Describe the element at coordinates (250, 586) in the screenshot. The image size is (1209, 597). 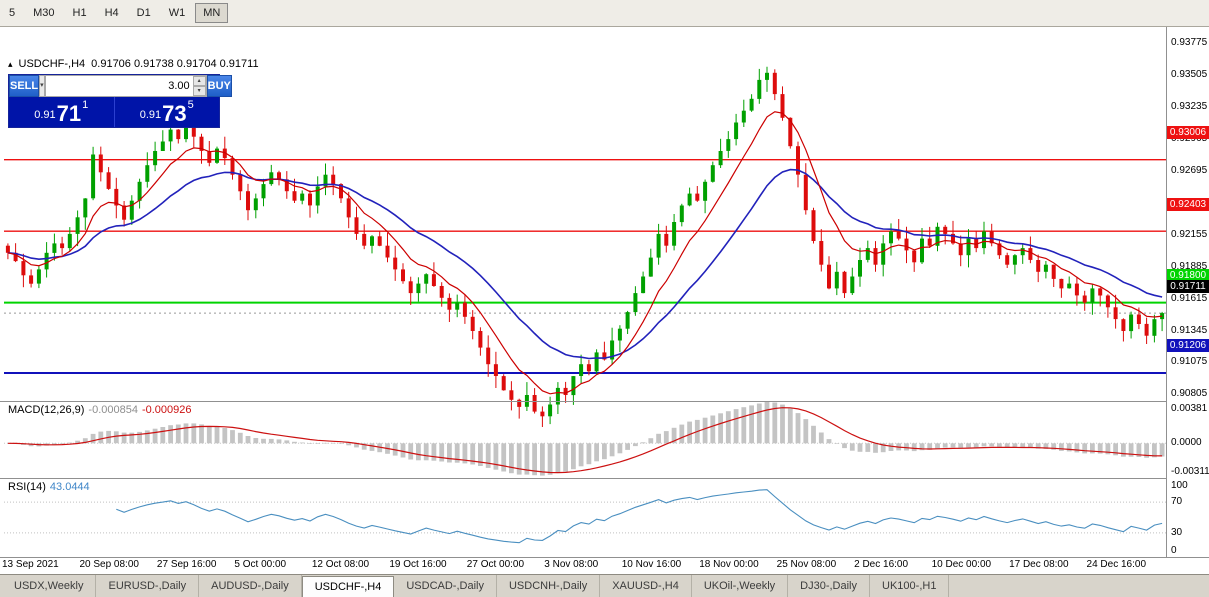
I see `tab-audusd-daily: AUDUSD-,Daily` at that location.